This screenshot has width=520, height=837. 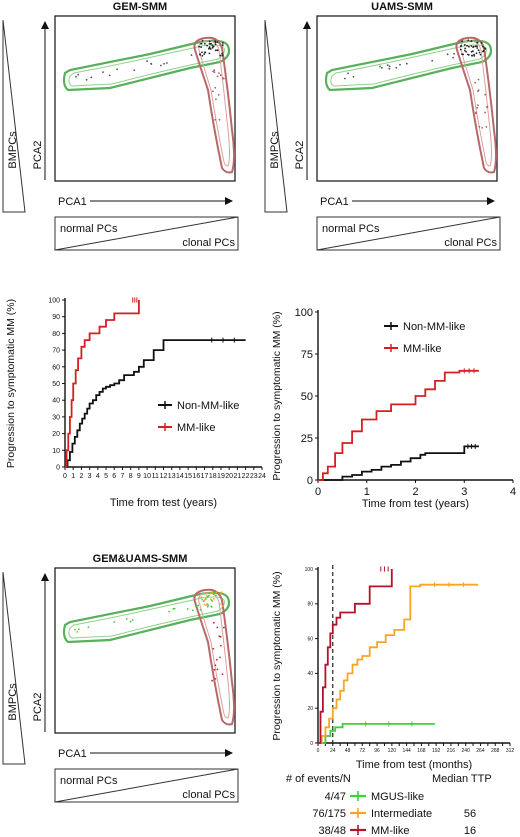 I want to click on pca2-label: PCA2, so click(x=38, y=707).